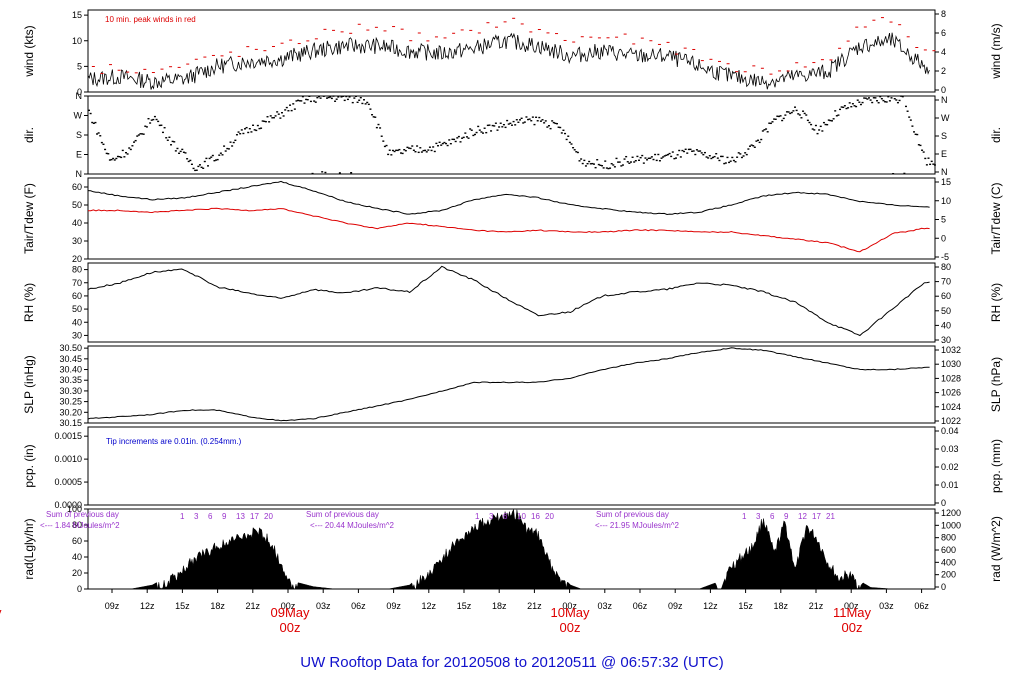 This screenshot has height=700, width=1024. What do you see at coordinates (786, 516) in the screenshot?
I see `sunrise-hour-marker: 9` at bounding box center [786, 516].